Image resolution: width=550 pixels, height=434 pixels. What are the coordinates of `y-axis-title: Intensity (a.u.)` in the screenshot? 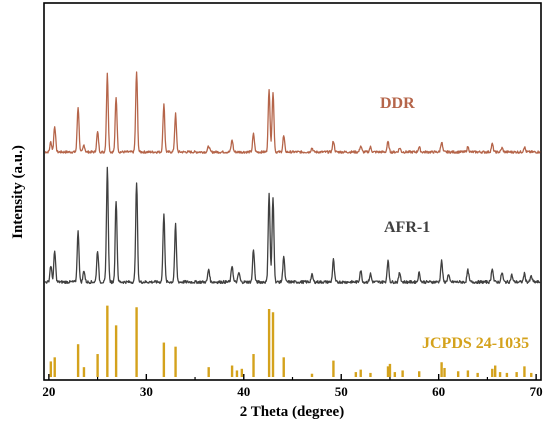 It's located at (18, 192).